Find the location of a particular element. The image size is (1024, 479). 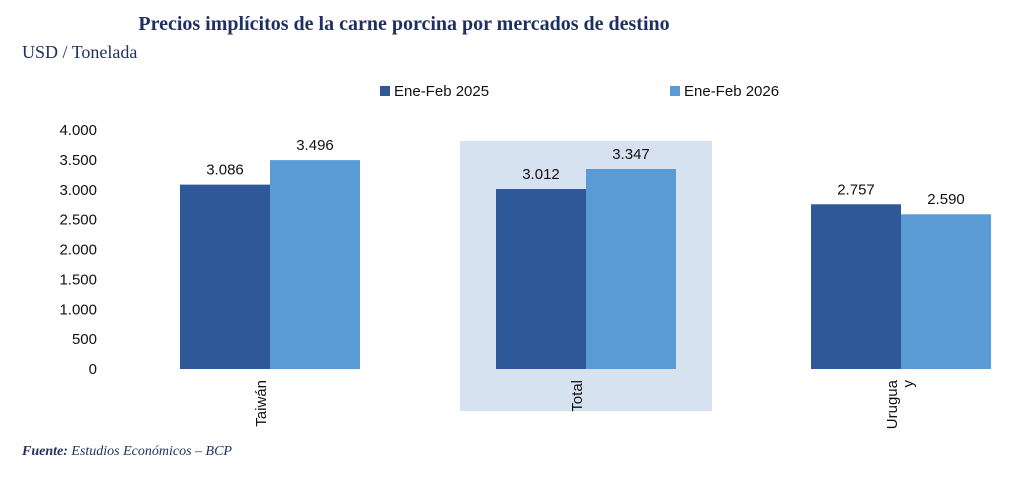

y-tick-label-1: 500 is located at coordinates (84, 339).